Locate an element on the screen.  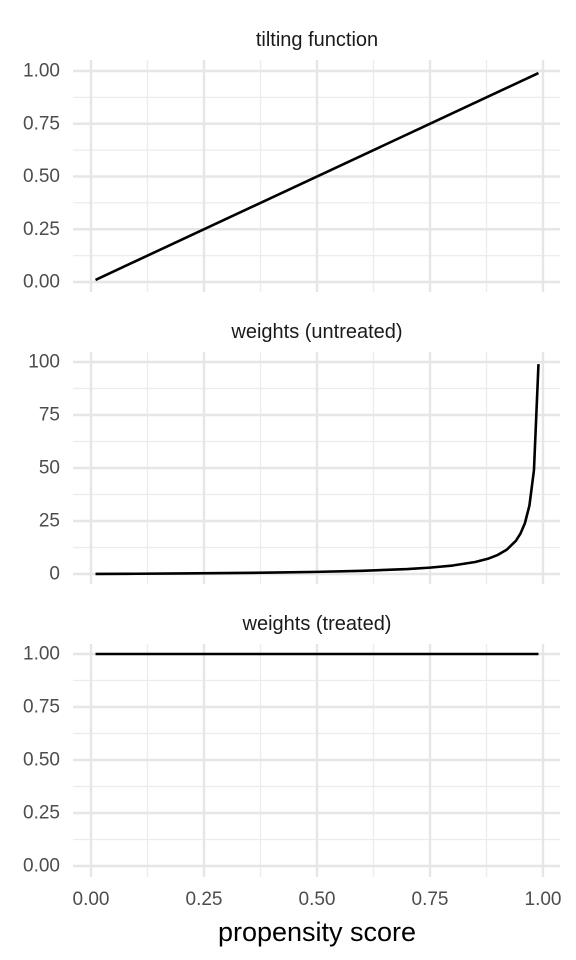
panel-title: tilting function is located at coordinates (317, 40).